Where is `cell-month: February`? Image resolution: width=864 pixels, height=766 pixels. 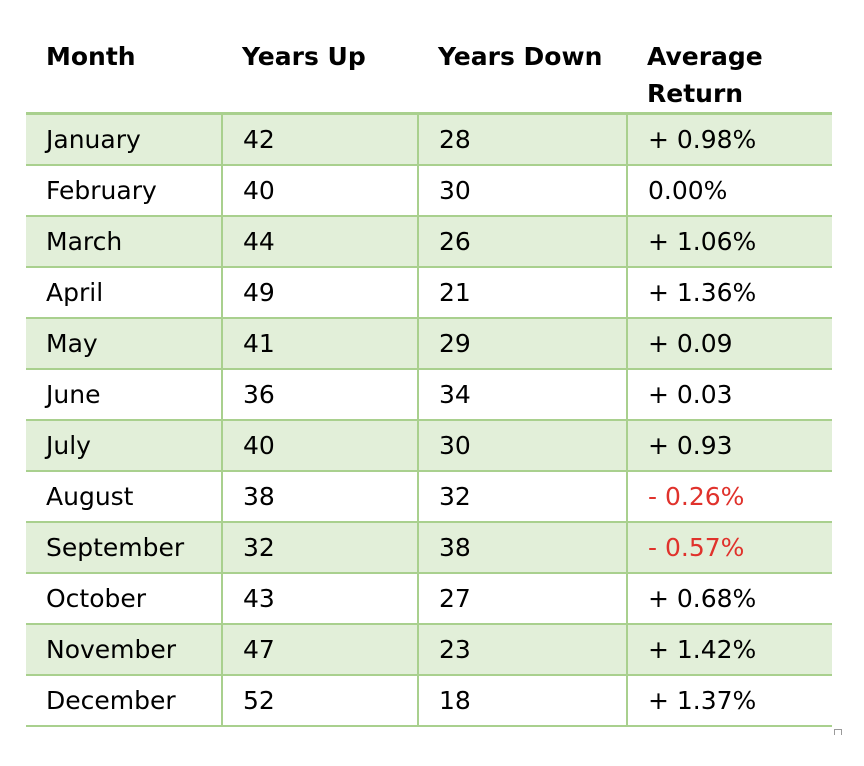 cell-month: February is located at coordinates (124, 190).